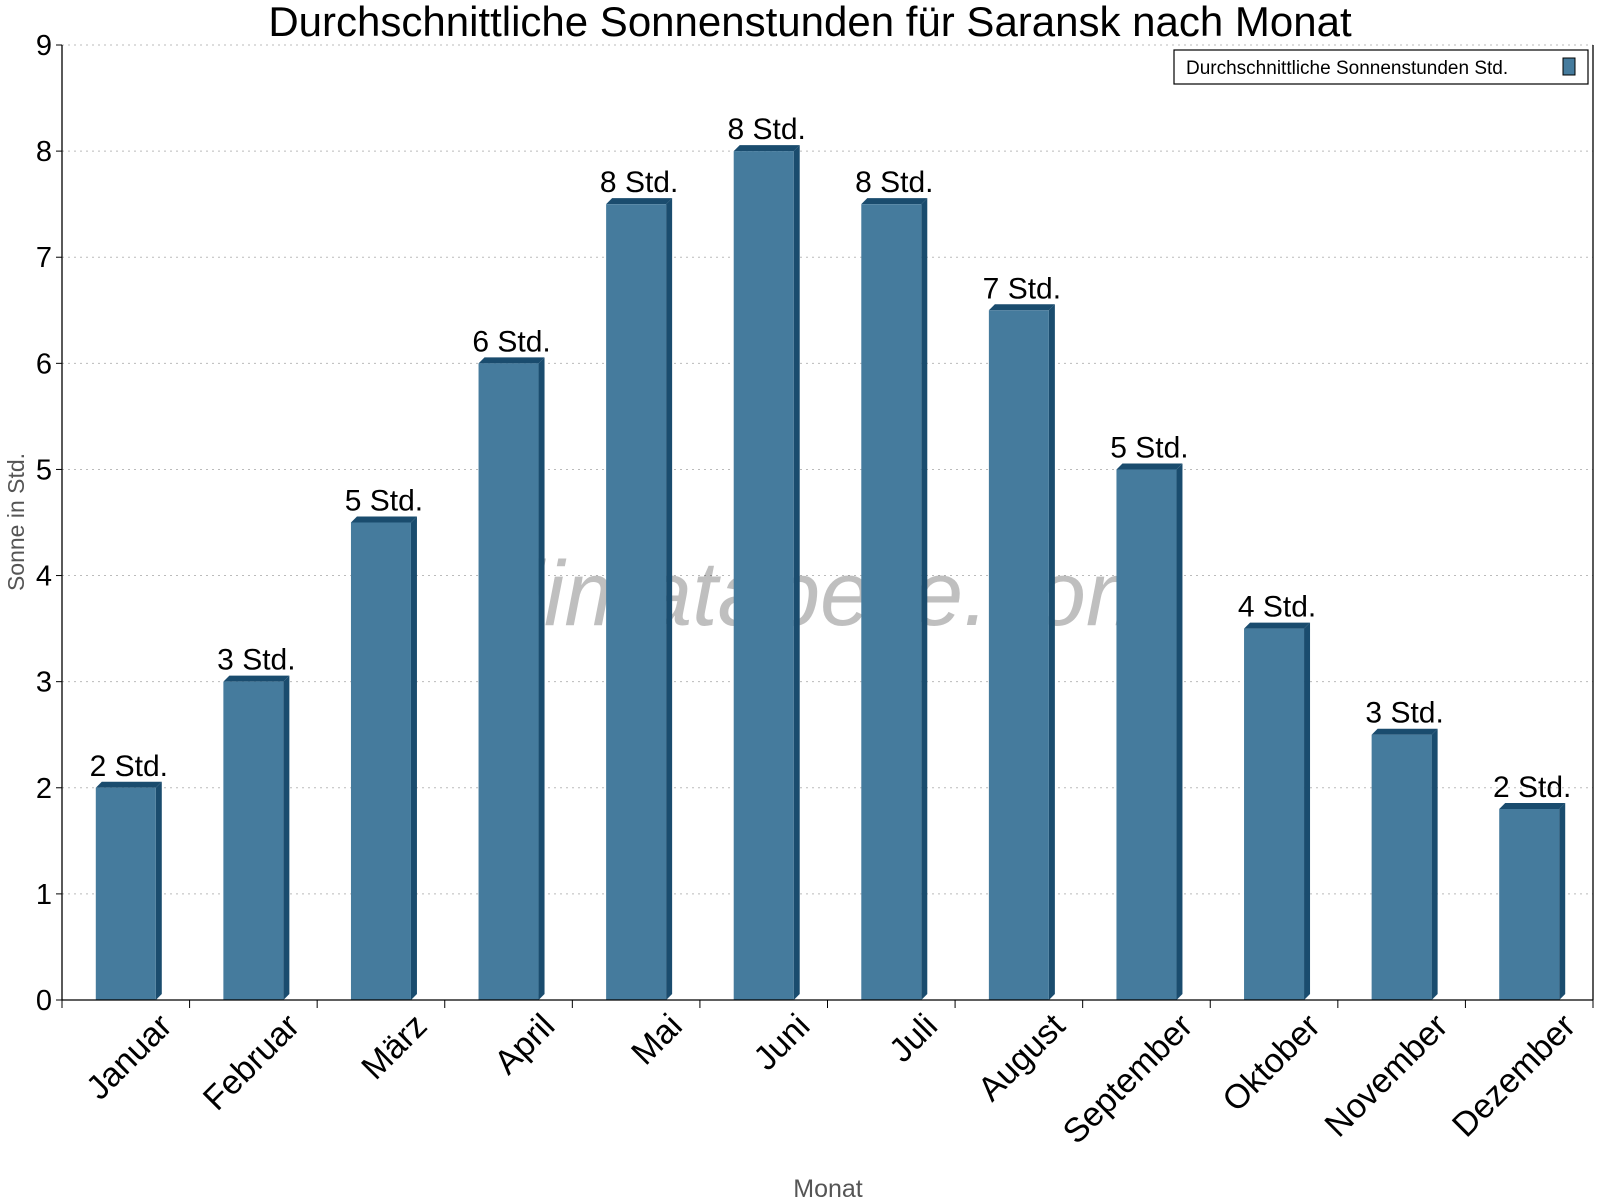 This screenshot has width=1600, height=1200. I want to click on bar-november: 3 Std., so click(1404, 848).